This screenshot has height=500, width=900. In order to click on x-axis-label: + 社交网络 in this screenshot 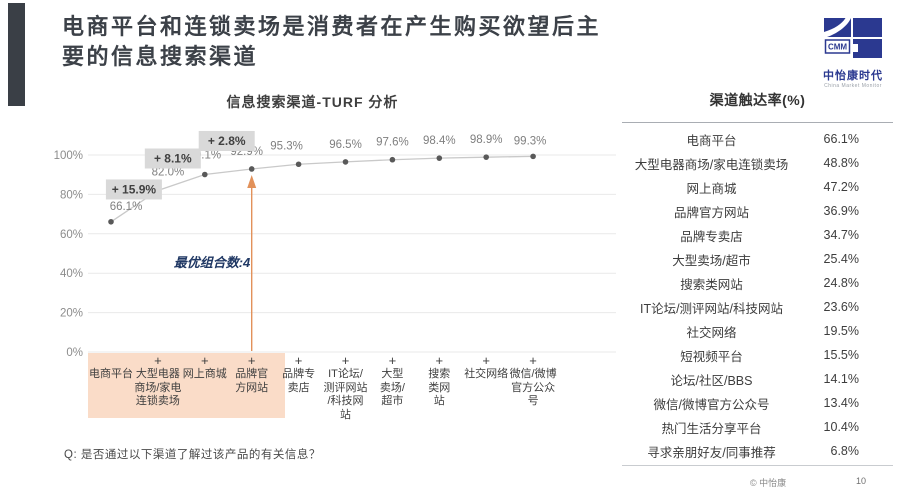, I will do `click(486, 367)`.